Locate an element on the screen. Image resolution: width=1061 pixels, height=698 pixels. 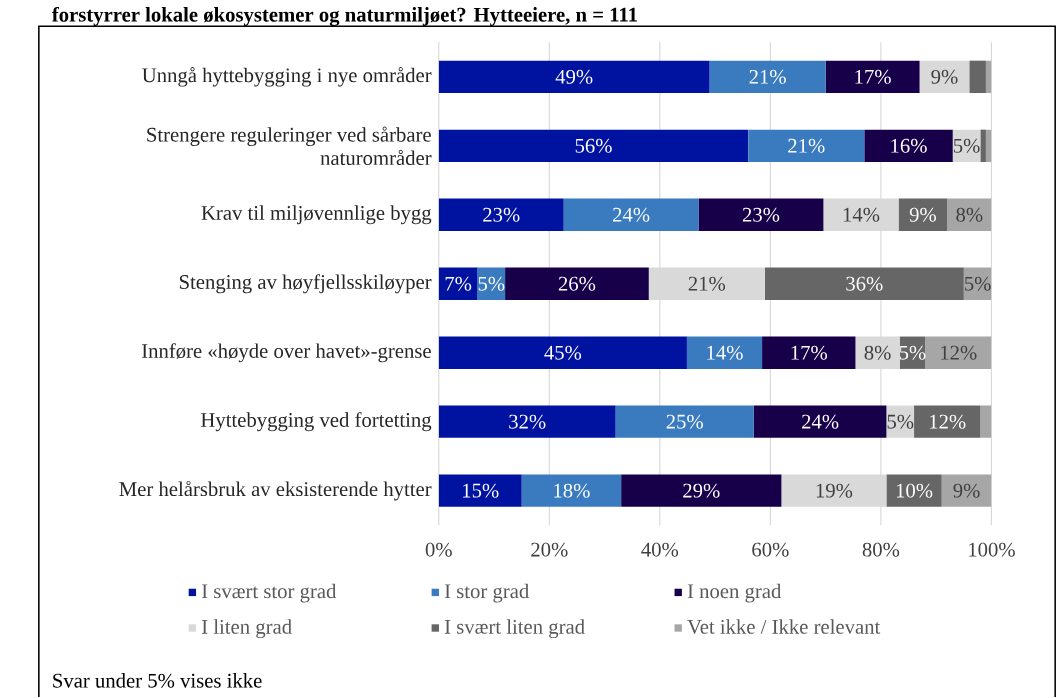
data-label: 32% is located at coordinates (527, 421).